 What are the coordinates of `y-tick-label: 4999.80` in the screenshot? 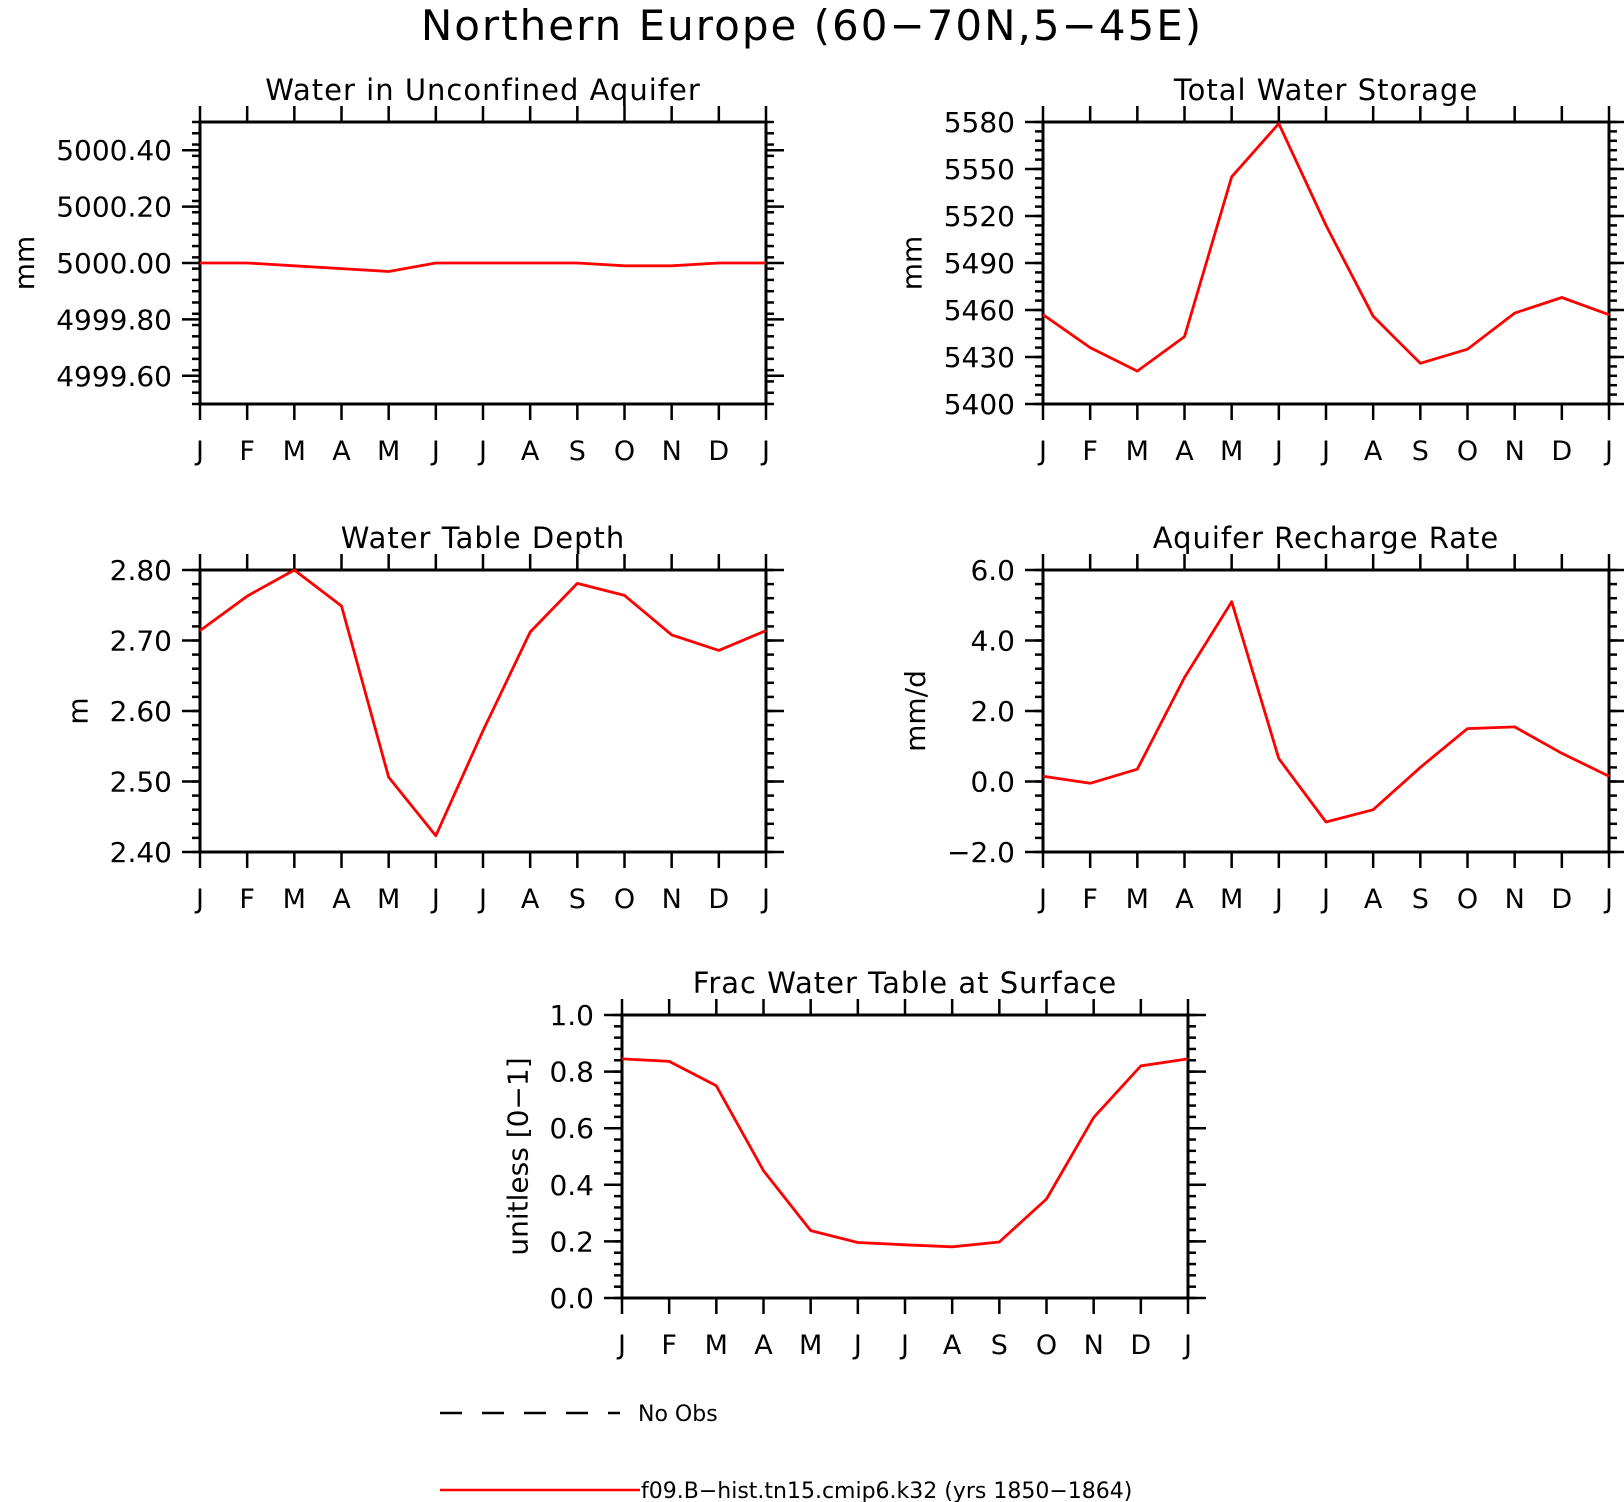 It's located at (114, 319).